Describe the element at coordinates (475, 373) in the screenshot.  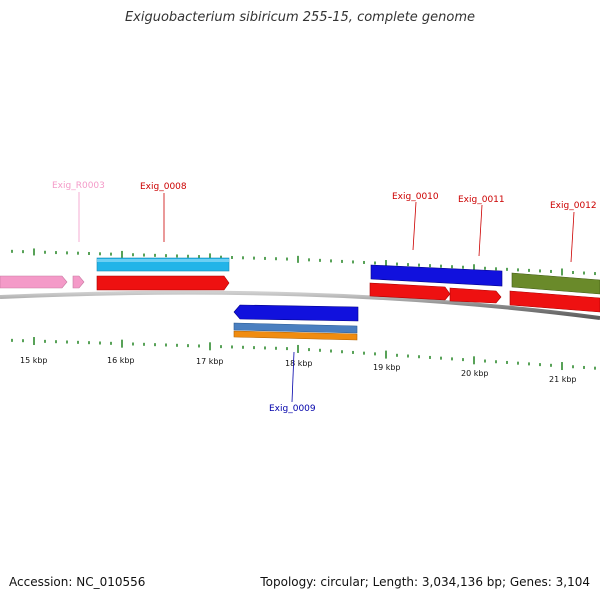
I see `scale-label-20kbp: 20 kbp` at that location.